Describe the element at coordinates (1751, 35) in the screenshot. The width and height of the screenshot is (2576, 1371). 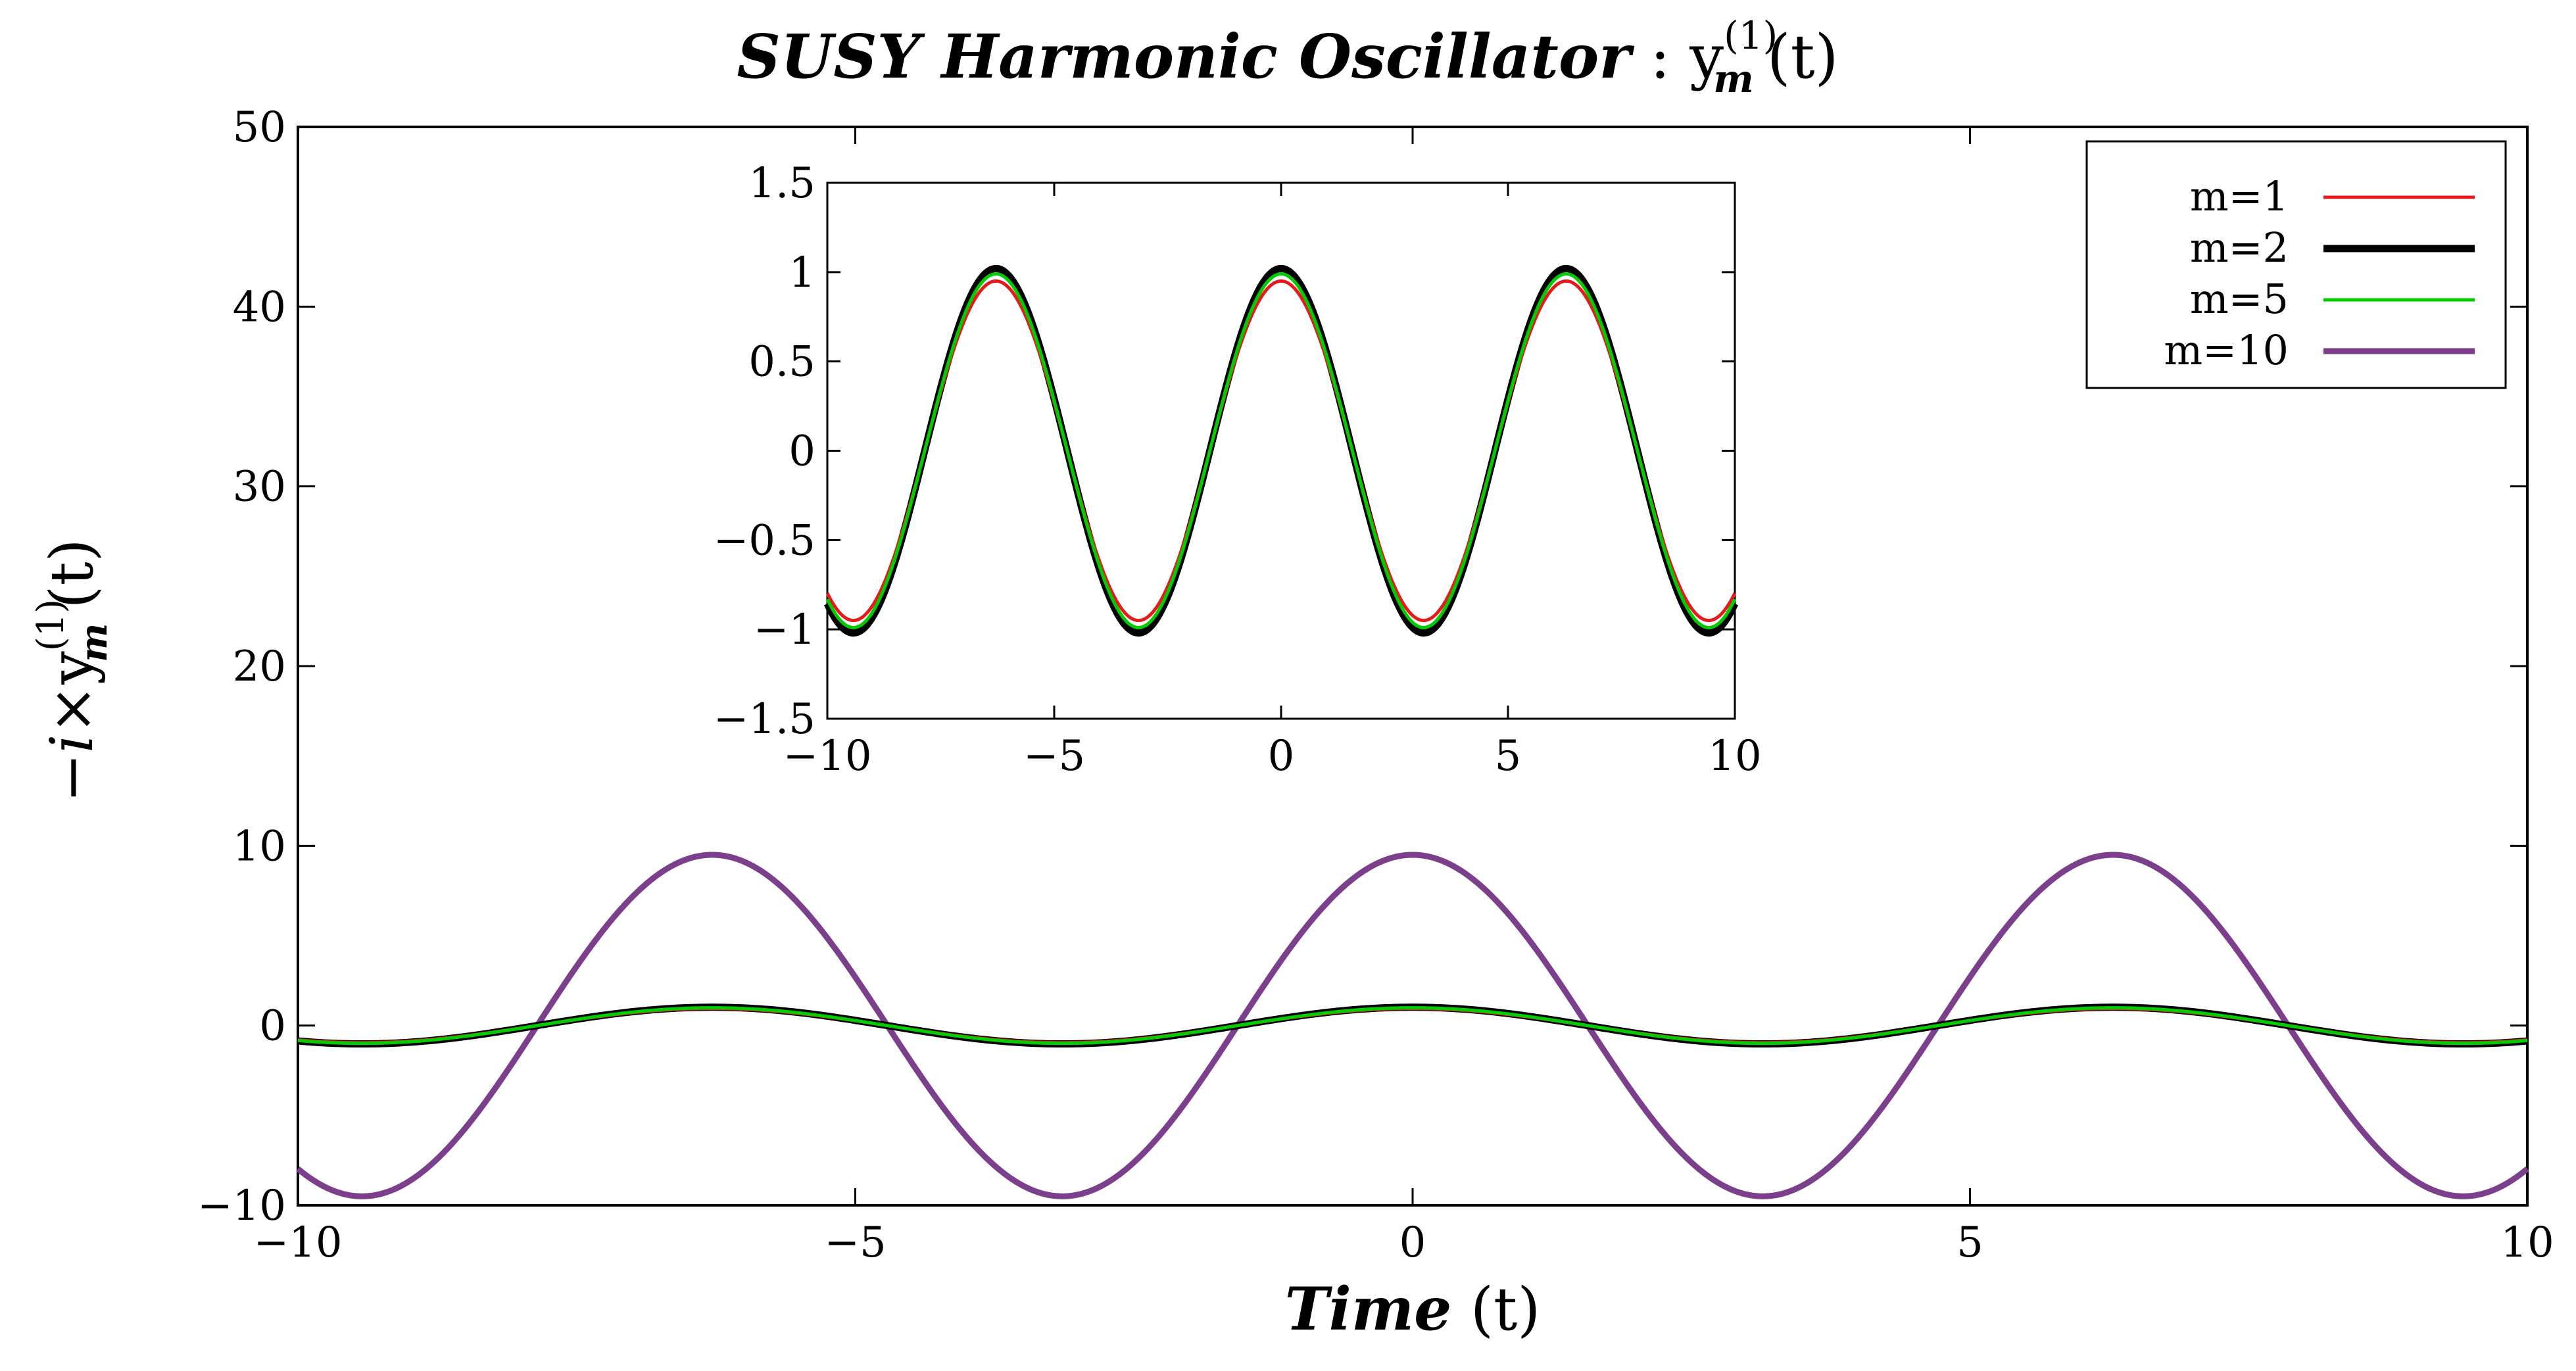
I see `chart-title-superscript: (1)` at that location.